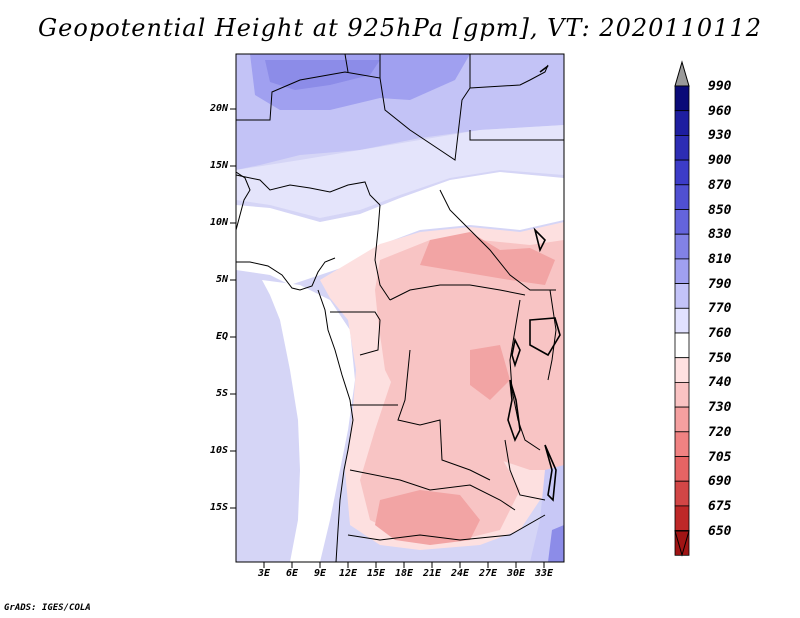 The image size is (800, 618). I want to click on border-sudan-car, so click(497, 240).